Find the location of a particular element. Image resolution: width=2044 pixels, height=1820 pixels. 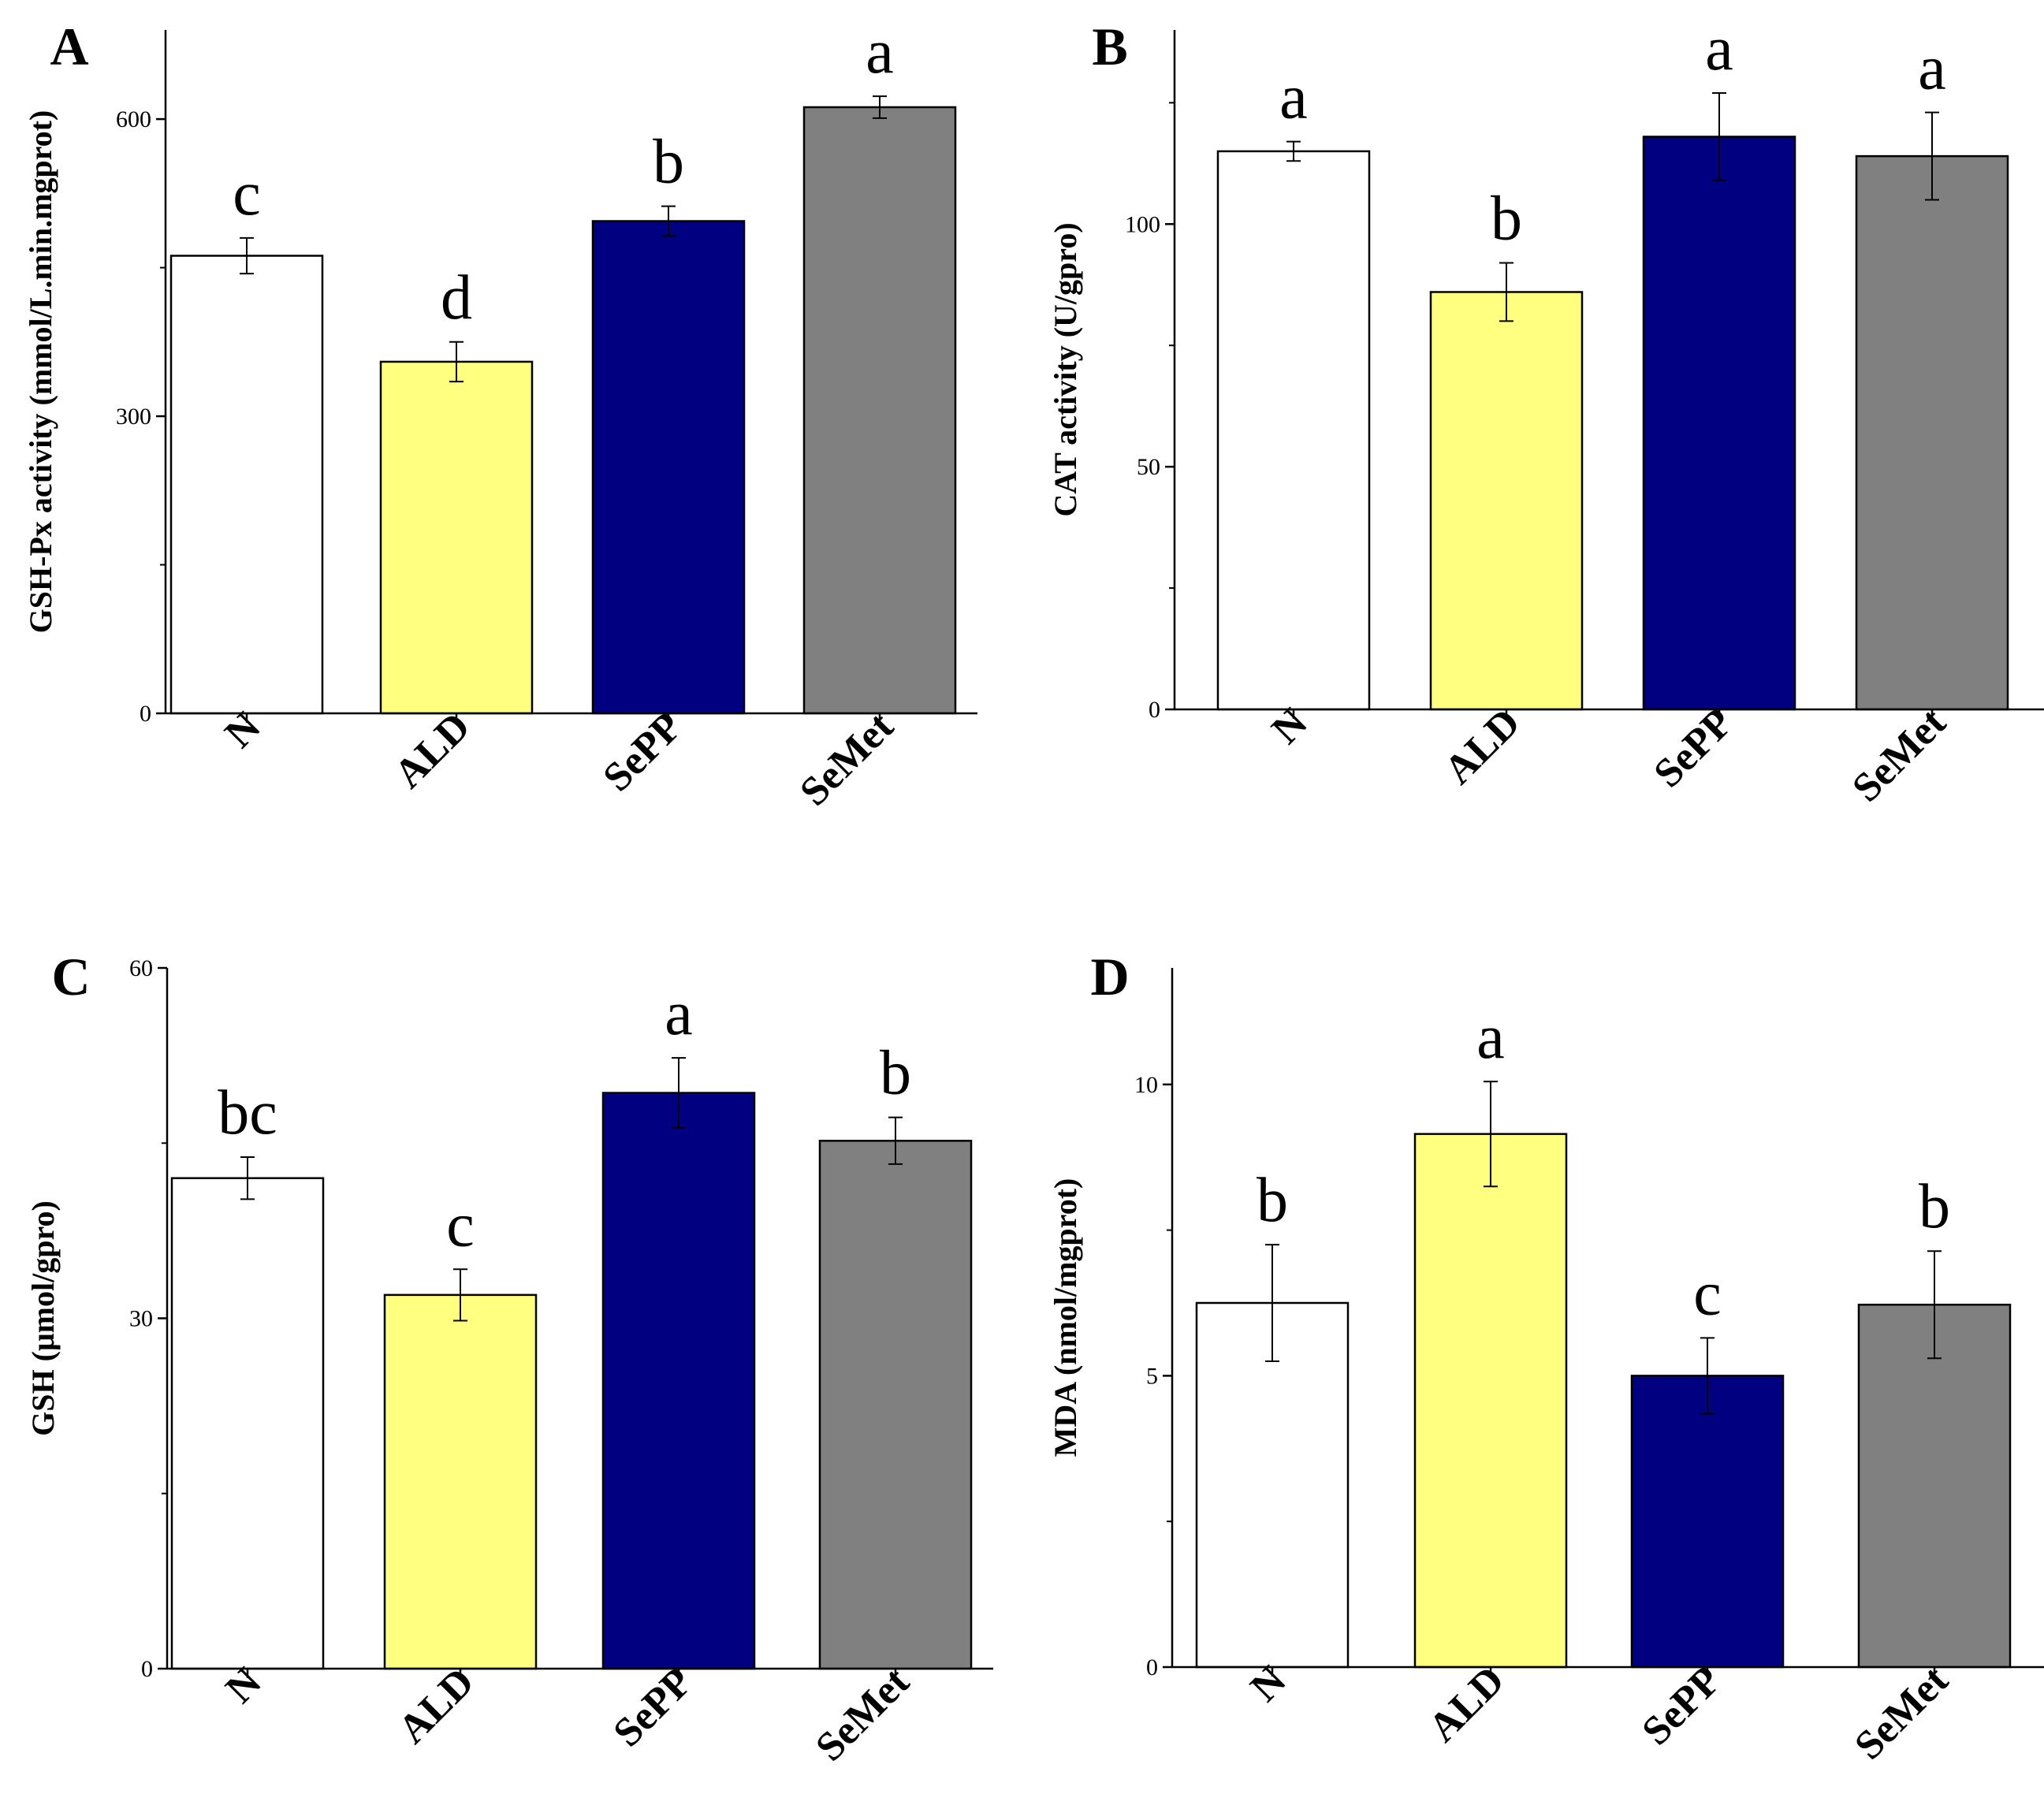

y-axis-label: MDA (nmol/mgprot) is located at coordinates (1065, 1317).